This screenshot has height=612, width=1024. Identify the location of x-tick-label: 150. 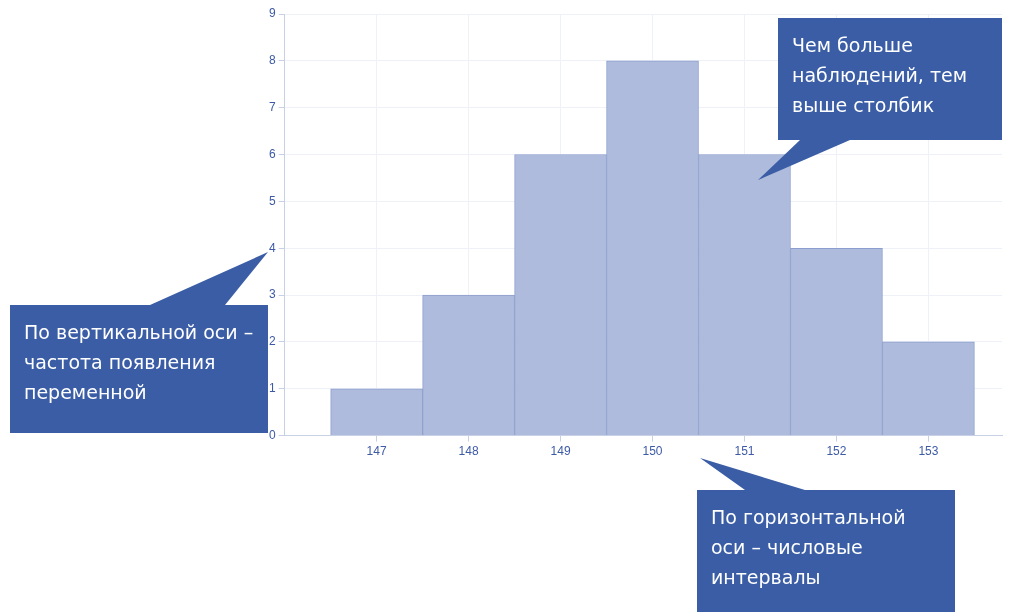
(652, 451).